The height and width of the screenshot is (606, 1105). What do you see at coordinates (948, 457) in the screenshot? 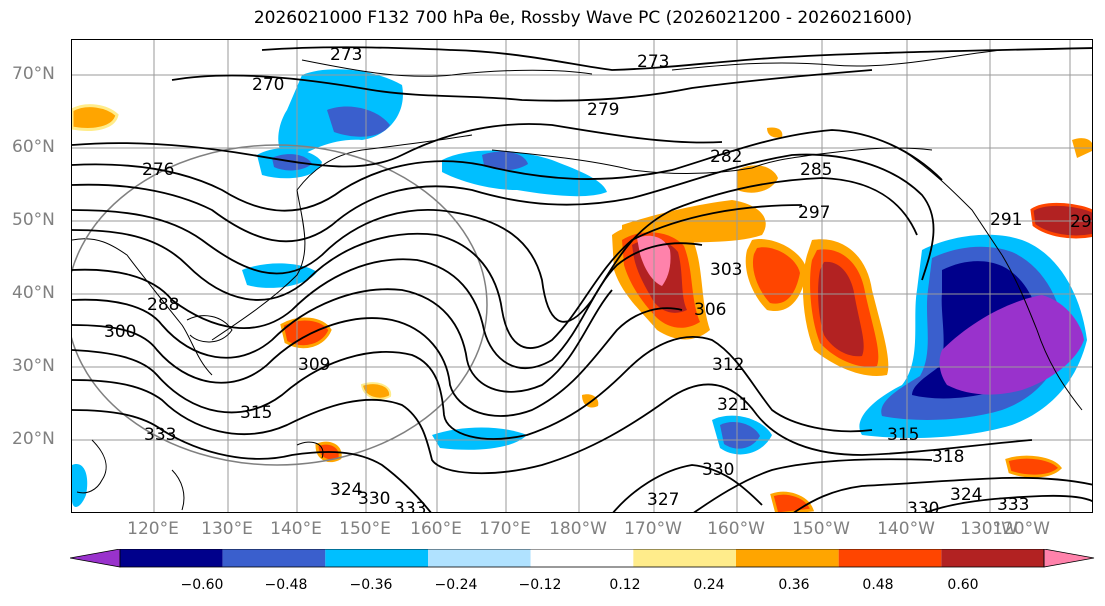
I see `contour-label: 318` at bounding box center [948, 457].